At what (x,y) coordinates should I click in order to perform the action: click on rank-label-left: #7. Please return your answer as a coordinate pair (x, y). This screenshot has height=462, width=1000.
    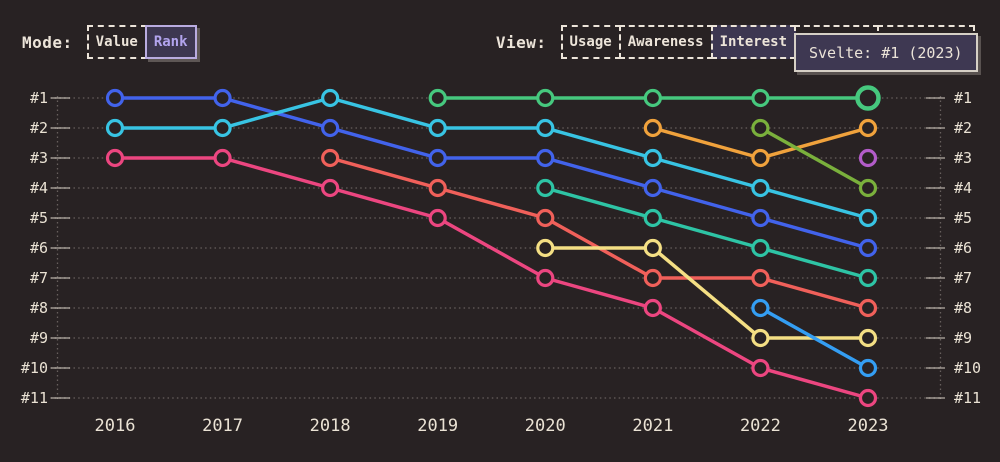
    Looking at the image, I should click on (39, 278).